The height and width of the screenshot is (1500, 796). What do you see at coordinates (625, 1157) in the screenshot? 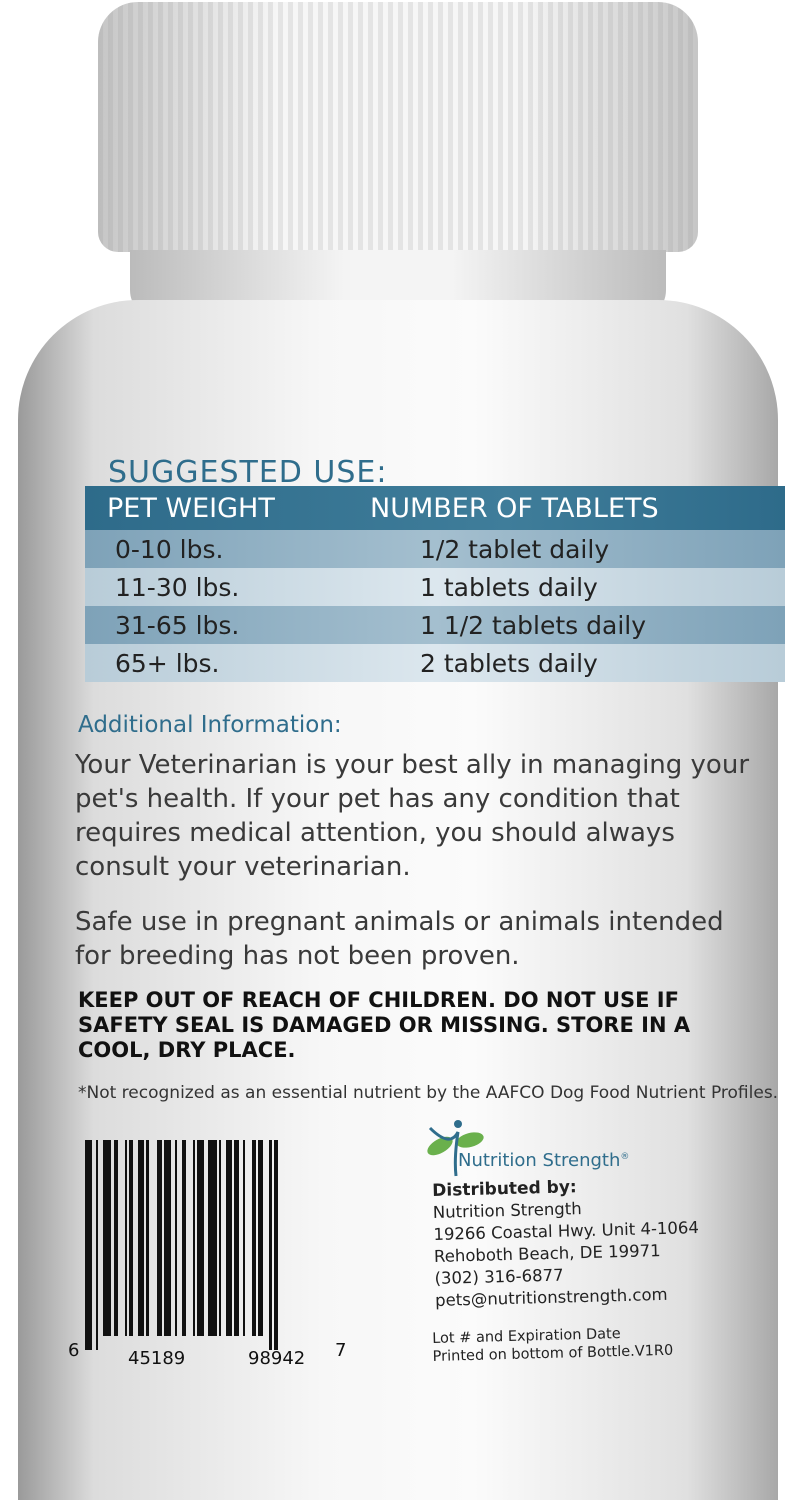
I see `registered-mark: ®` at bounding box center [625, 1157].